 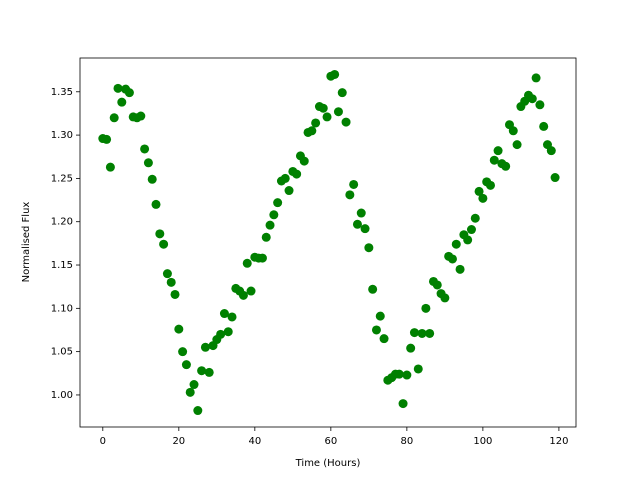 What do you see at coordinates (62, 308) in the screenshot?
I see `y-tick-label: 1.10` at bounding box center [62, 308].